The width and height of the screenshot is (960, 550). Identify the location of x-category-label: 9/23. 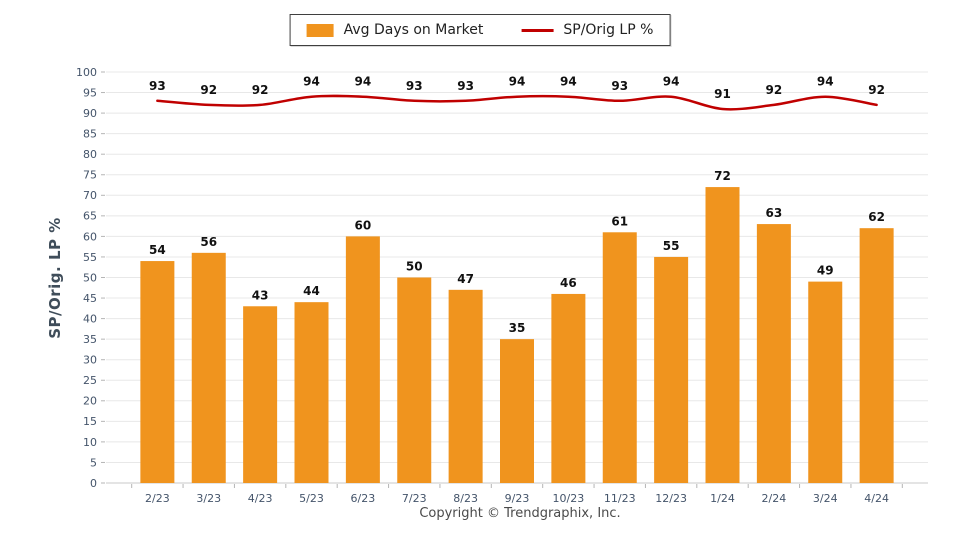
(517, 498).